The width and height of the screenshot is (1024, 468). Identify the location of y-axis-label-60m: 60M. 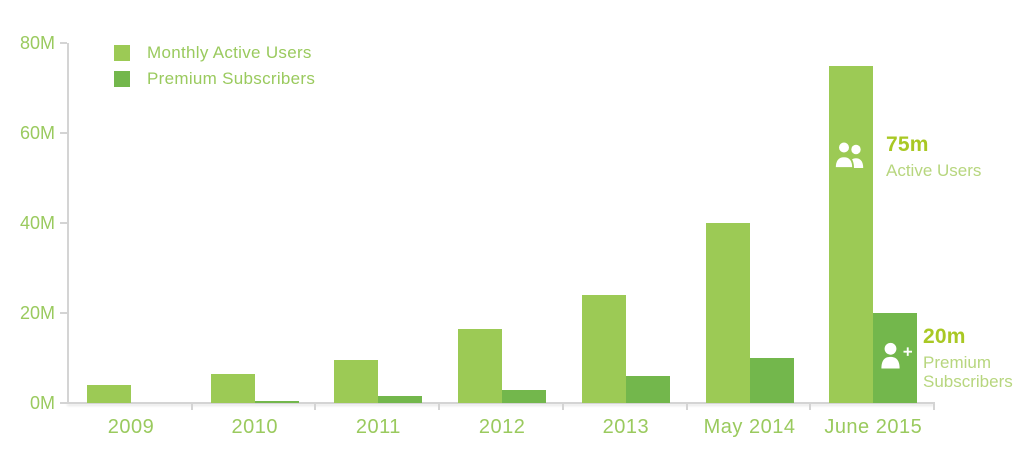
(37, 133).